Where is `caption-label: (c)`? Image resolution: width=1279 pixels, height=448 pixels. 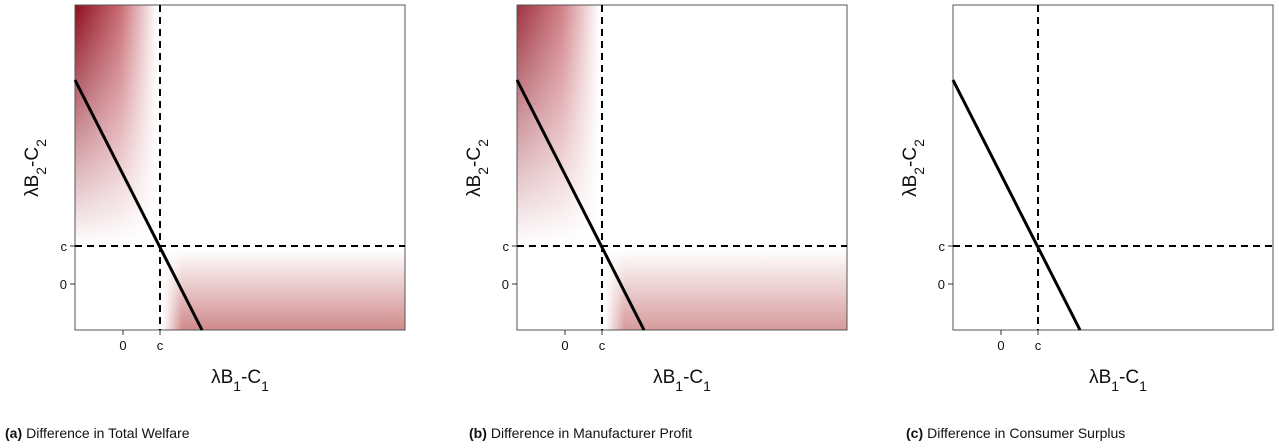 caption-label: (c) is located at coordinates (914, 433).